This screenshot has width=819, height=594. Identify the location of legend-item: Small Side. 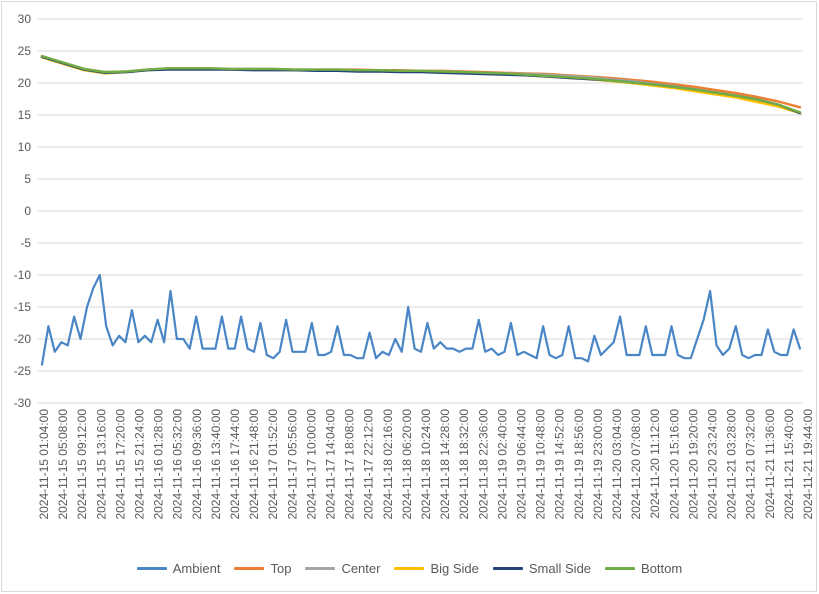
(542, 568).